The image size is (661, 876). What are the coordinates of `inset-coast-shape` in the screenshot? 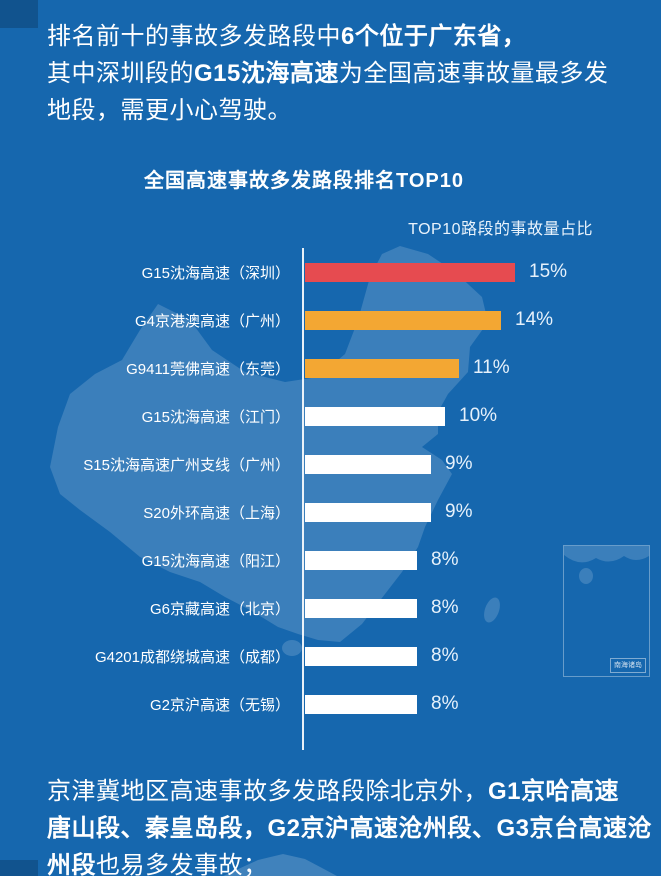 It's located at (606, 565).